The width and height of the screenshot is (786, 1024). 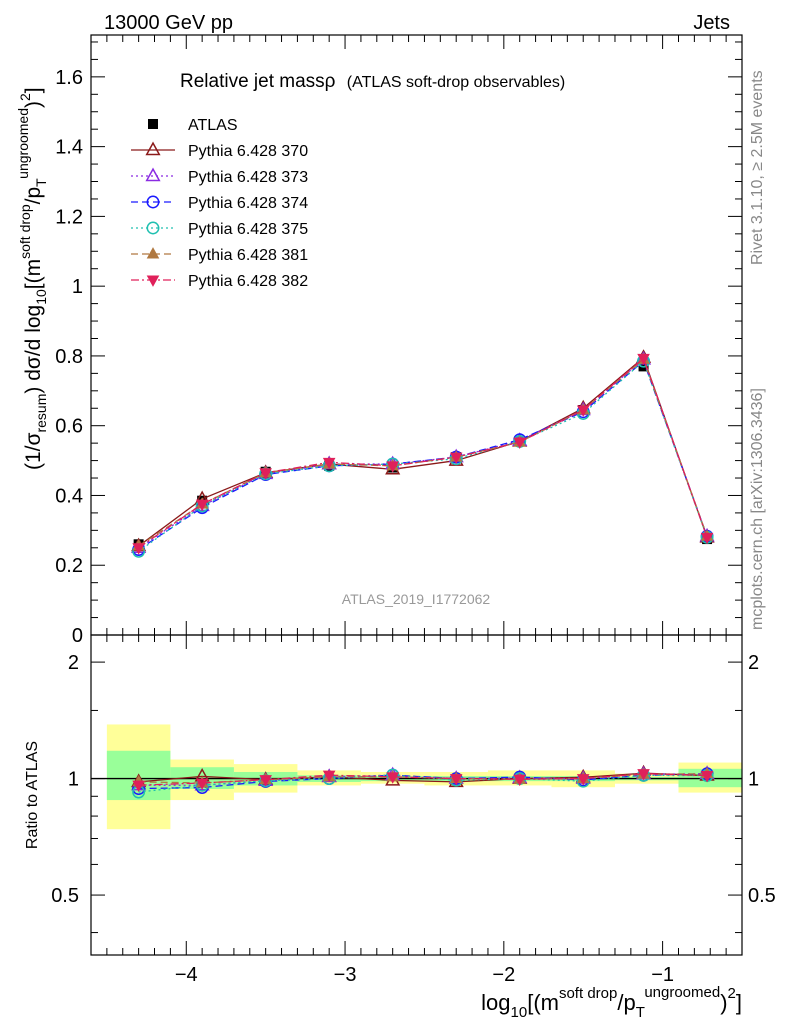 What do you see at coordinates (640, 1012) in the screenshot?
I see `xlabel-sub2: T` at bounding box center [640, 1012].